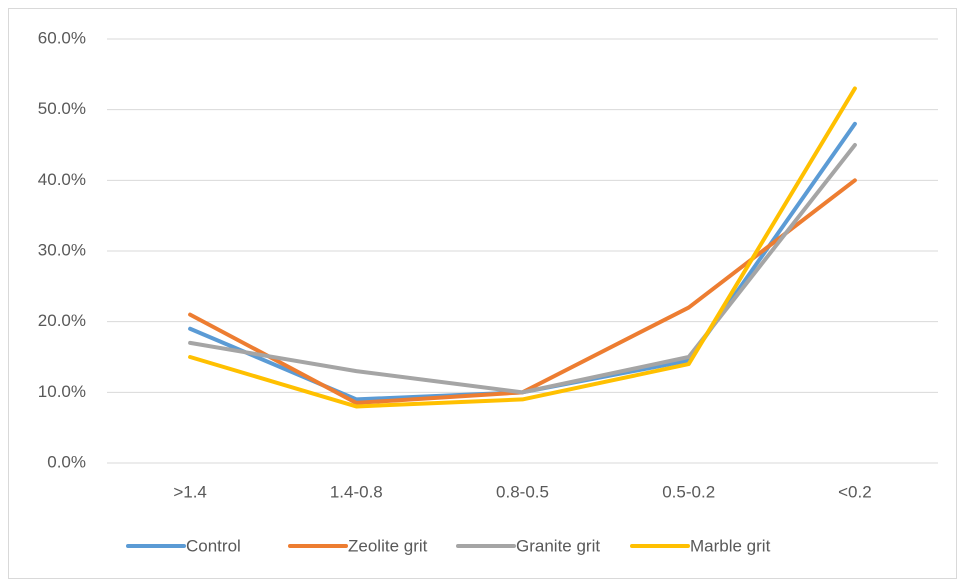 The height and width of the screenshot is (580, 958). I want to click on y-tick-label: 10.0%, so click(62, 391).